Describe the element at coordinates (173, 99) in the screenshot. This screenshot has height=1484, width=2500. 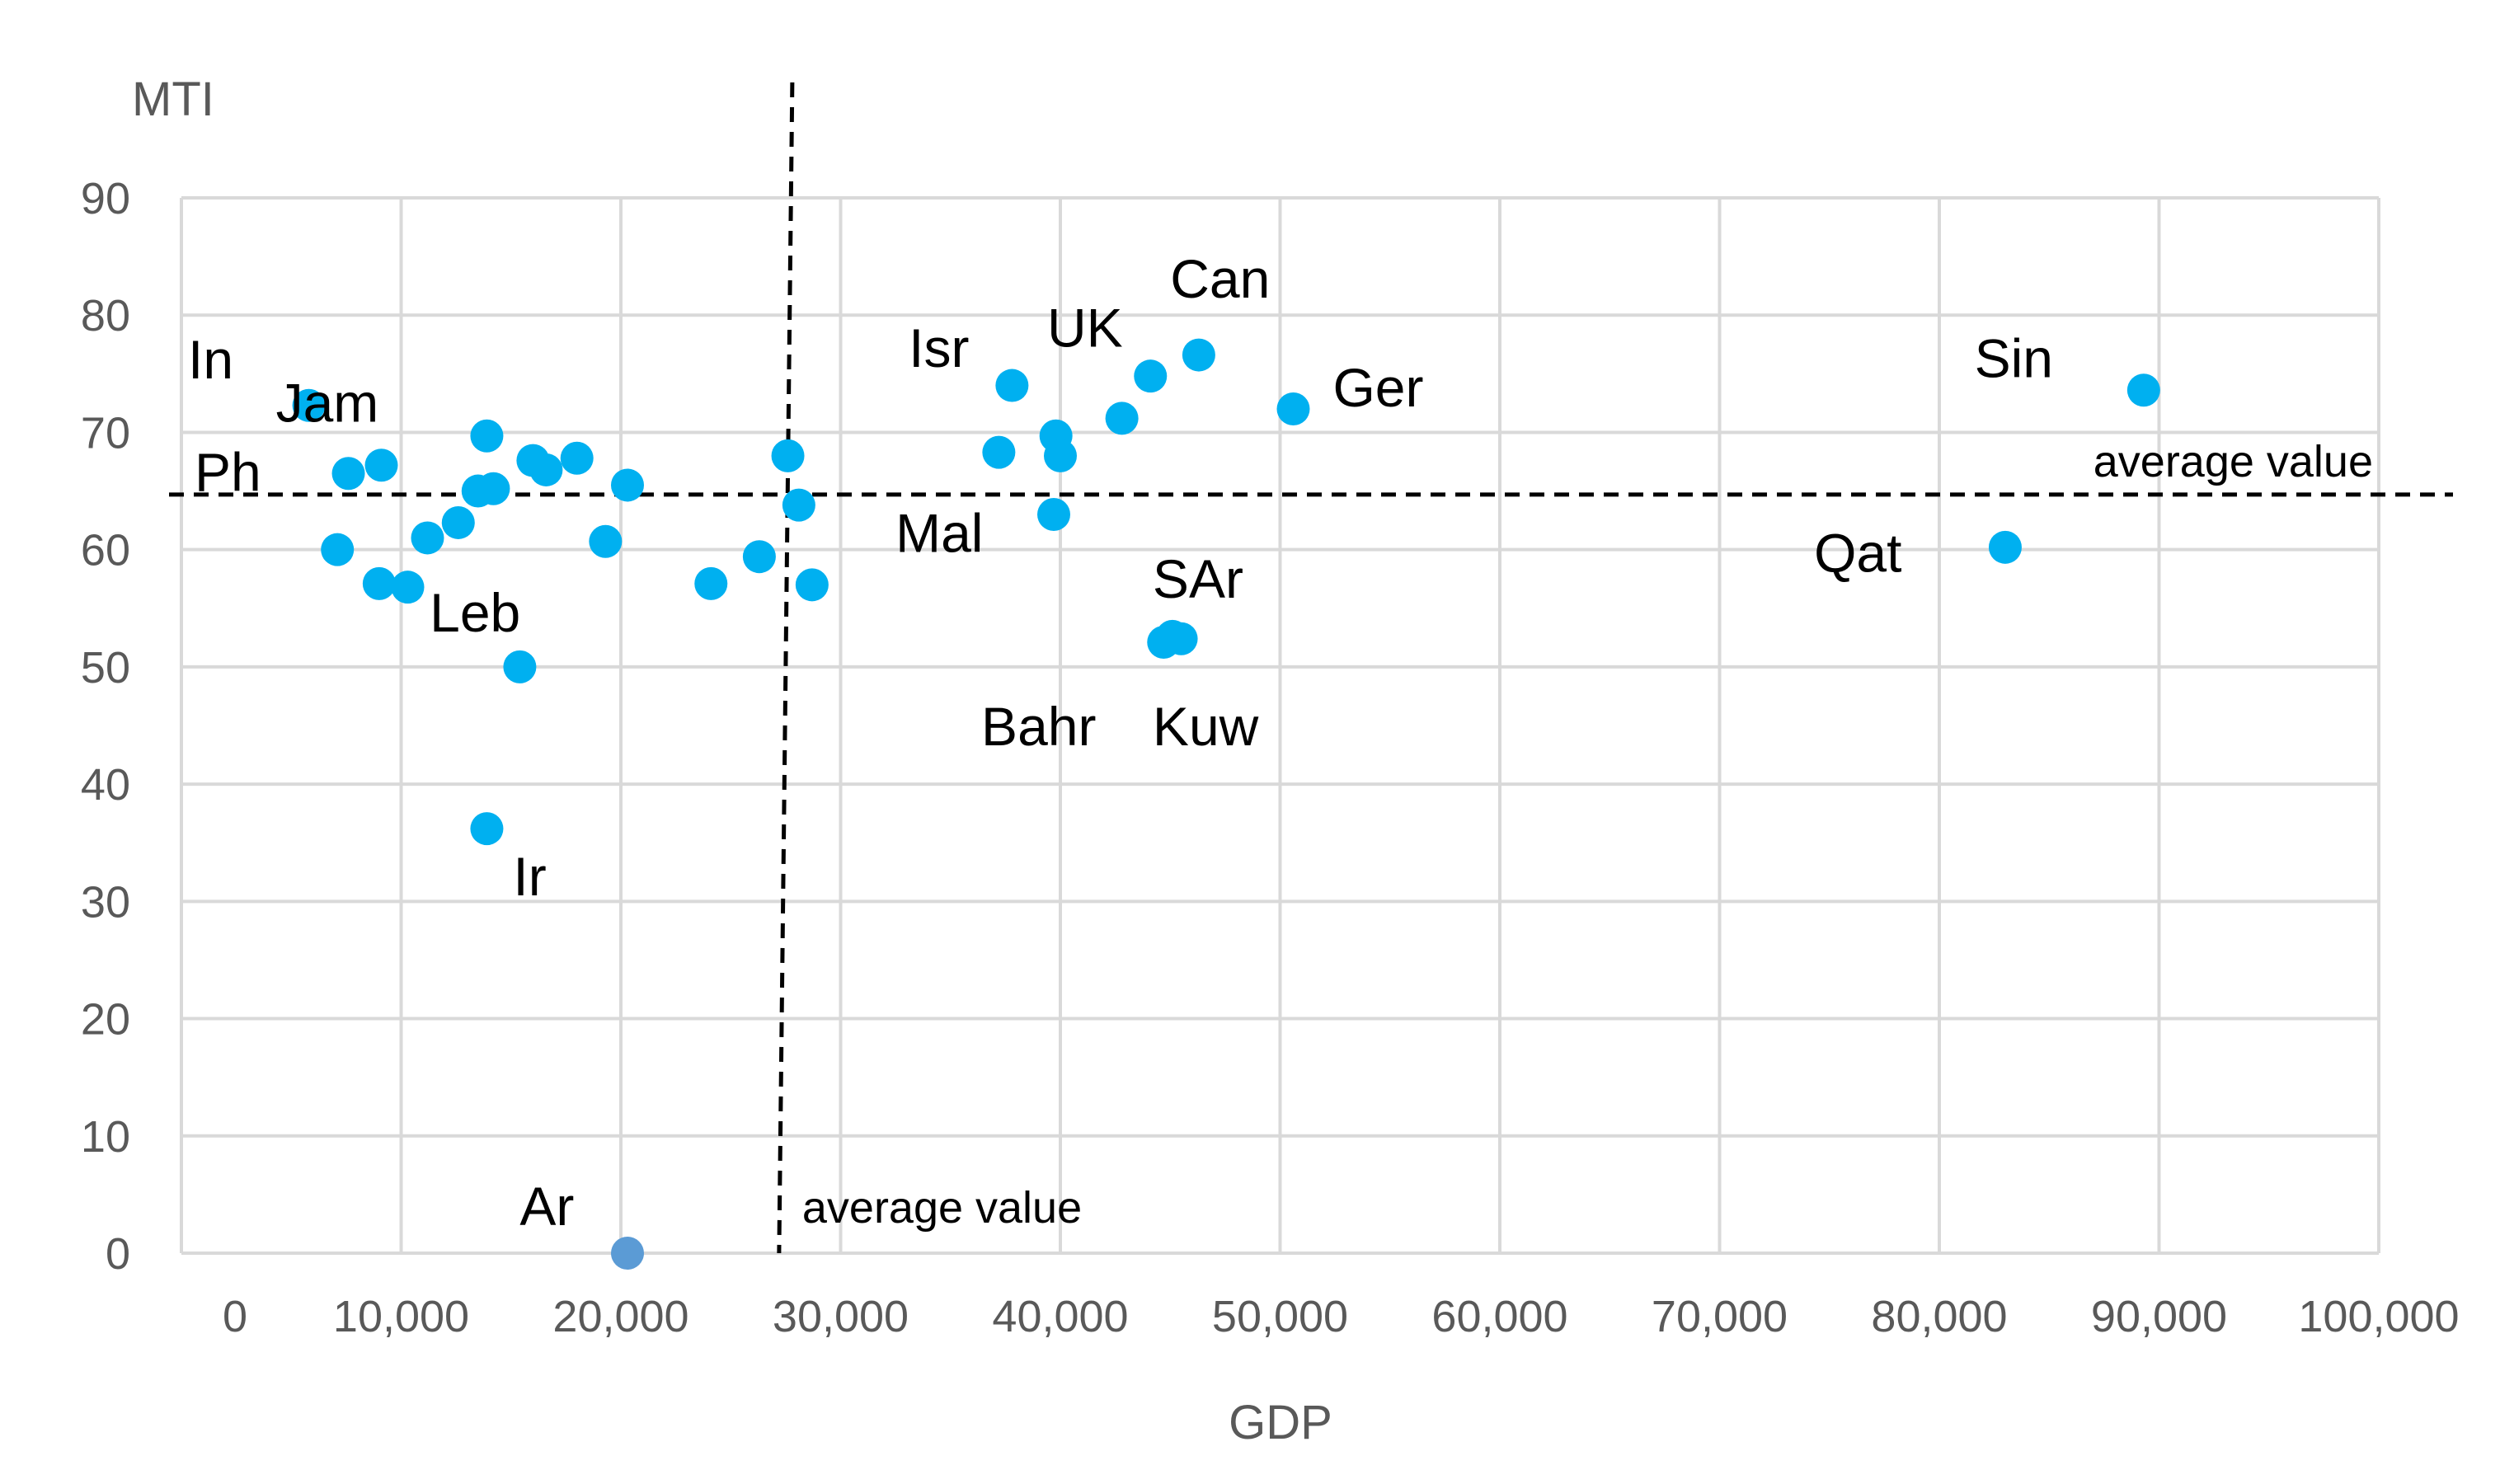
I see `y-axis-title: MTI` at that location.